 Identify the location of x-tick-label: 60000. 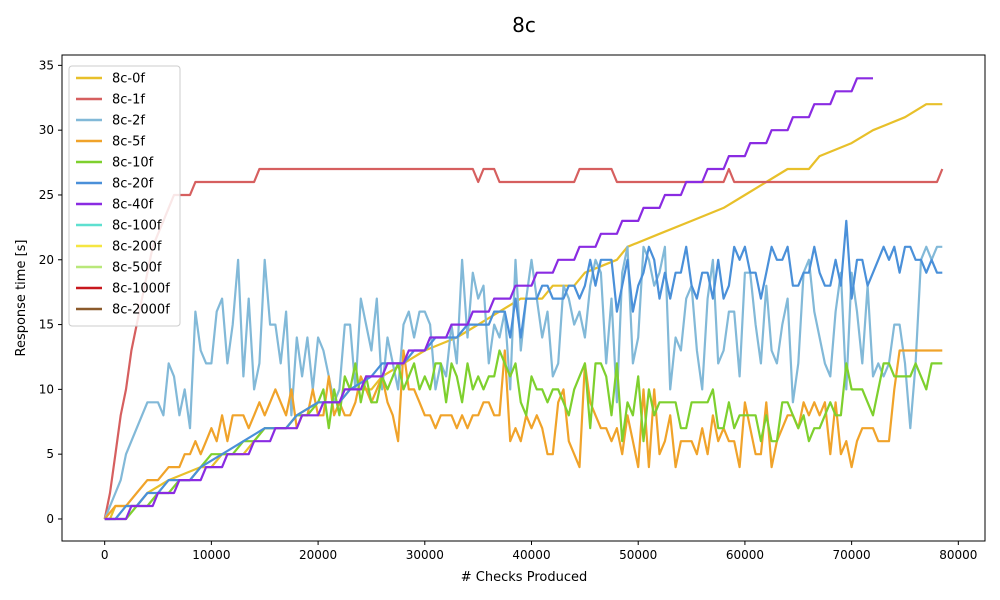
(745, 555).